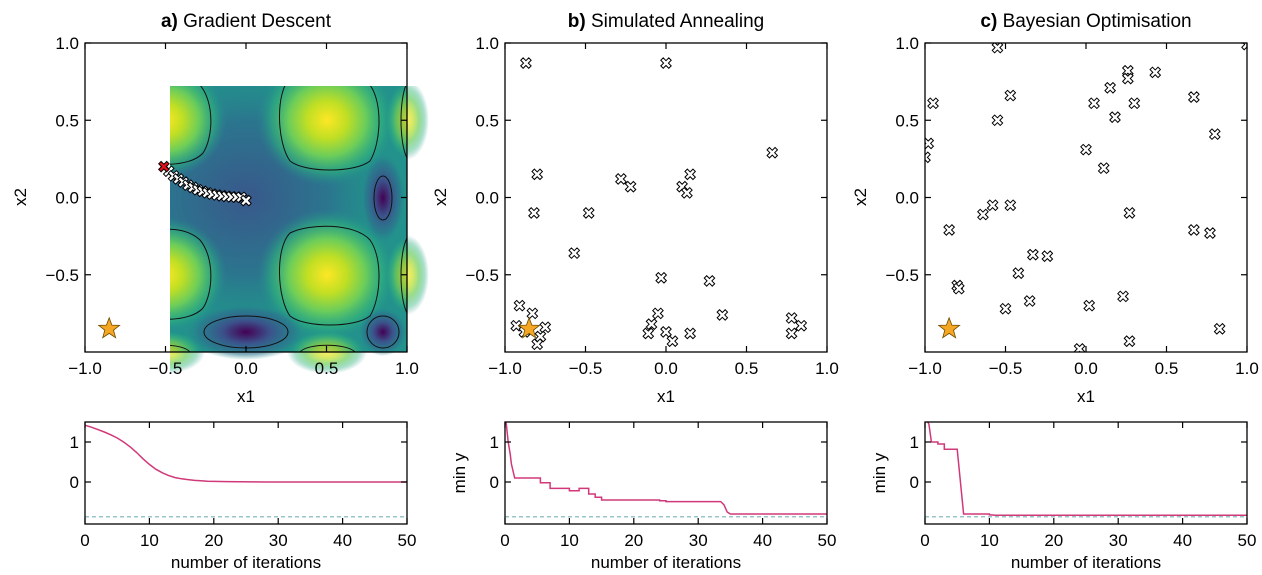 This screenshot has width=1262, height=575. I want to click on axes-frame-b, so click(666, 197).